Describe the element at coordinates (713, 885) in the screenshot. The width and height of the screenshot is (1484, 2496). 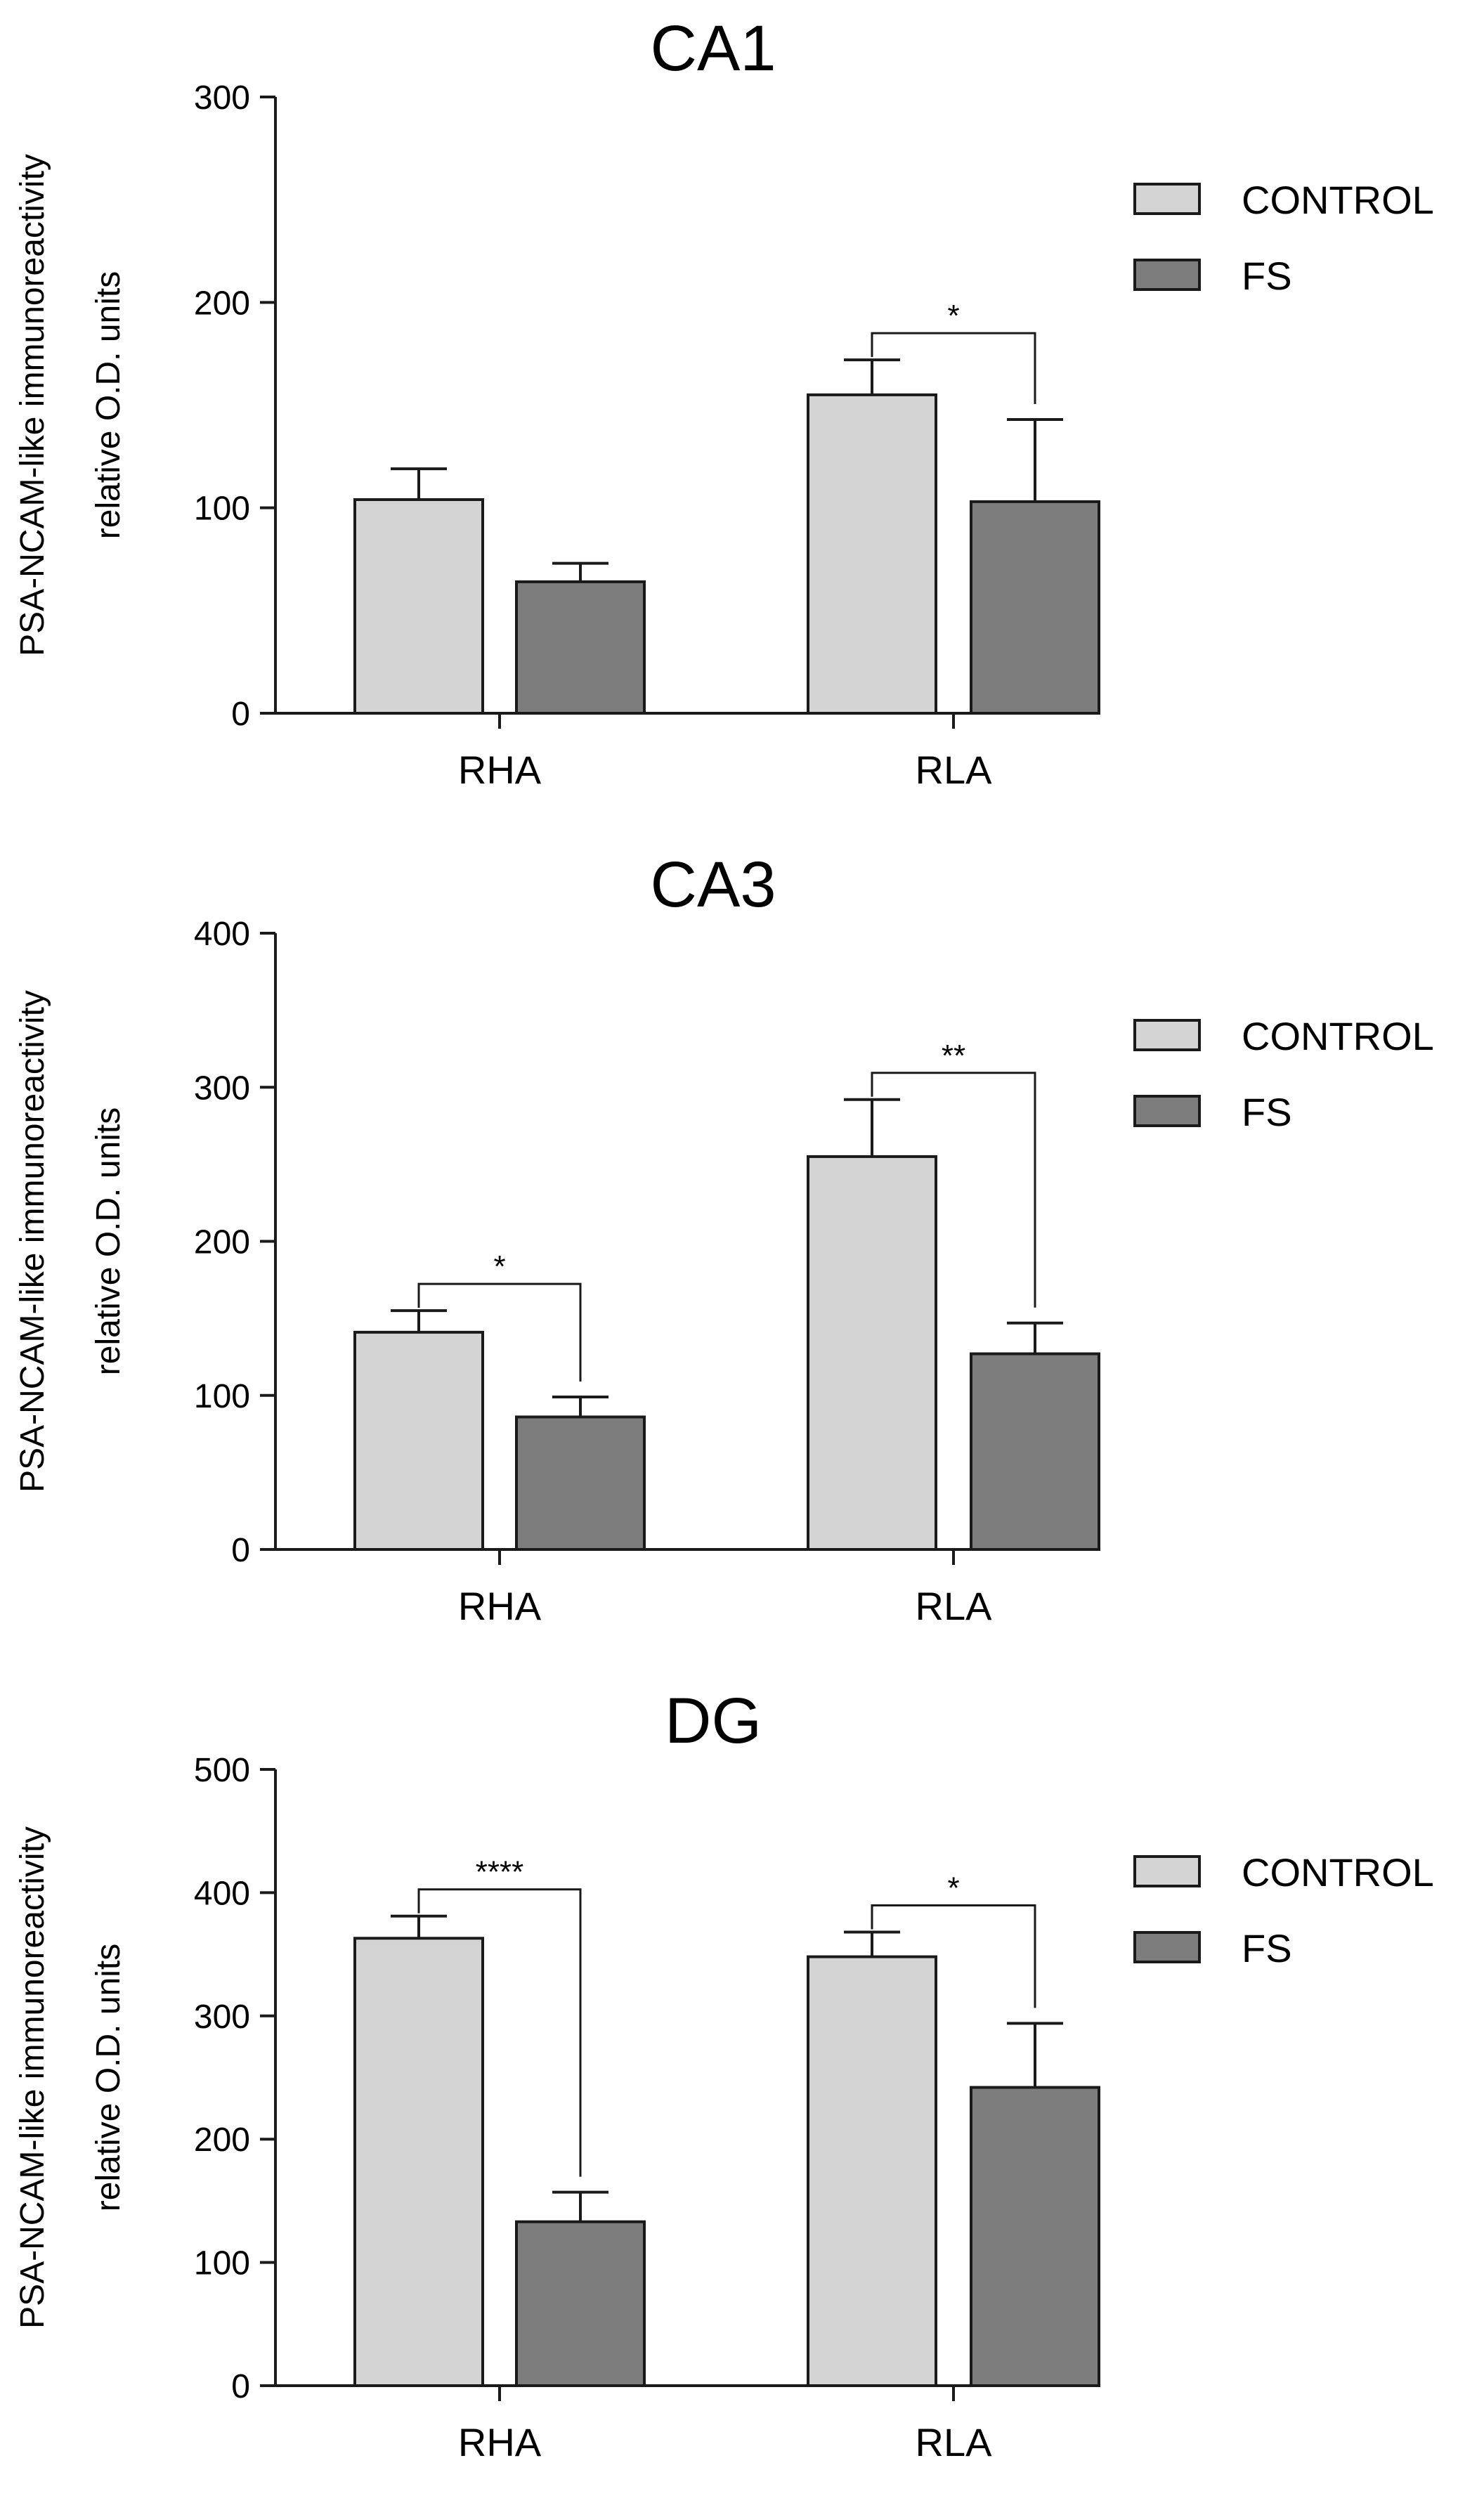
I see `chart-title: CA3` at that location.